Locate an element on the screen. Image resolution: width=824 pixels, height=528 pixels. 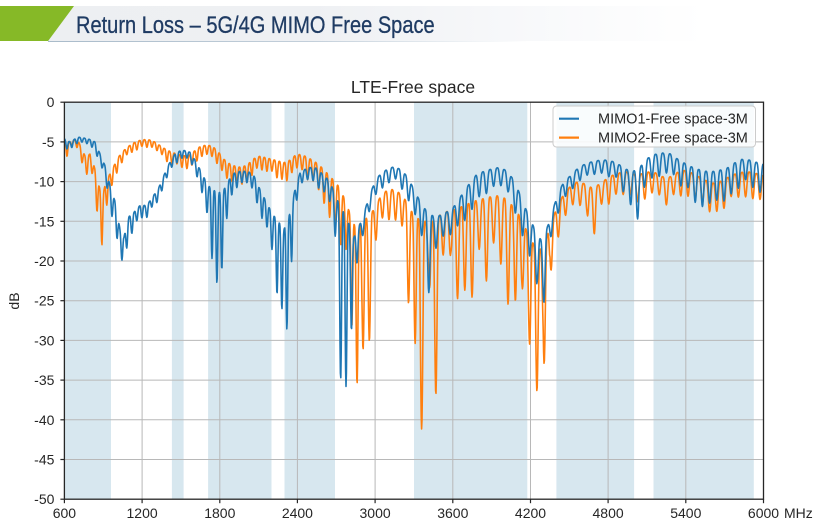
svg-text: 0 is located at coordinates (51, 102).